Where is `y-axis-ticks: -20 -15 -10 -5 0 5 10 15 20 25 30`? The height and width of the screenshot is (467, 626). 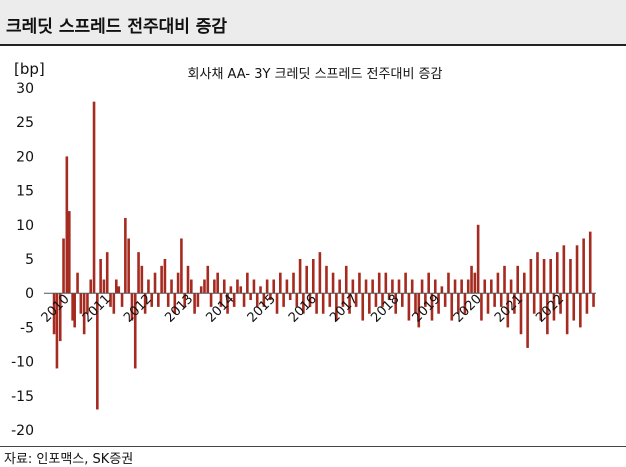 y-axis-ticks: -20 -15 -10 -5 0 5 10 15 20 25 30 is located at coordinates (22, 260).